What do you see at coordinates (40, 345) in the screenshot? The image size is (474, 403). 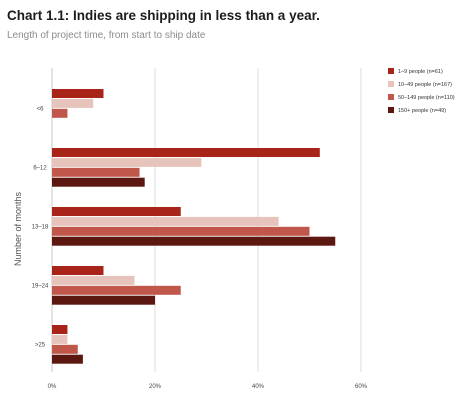 I see `category-label: >25` at bounding box center [40, 345].